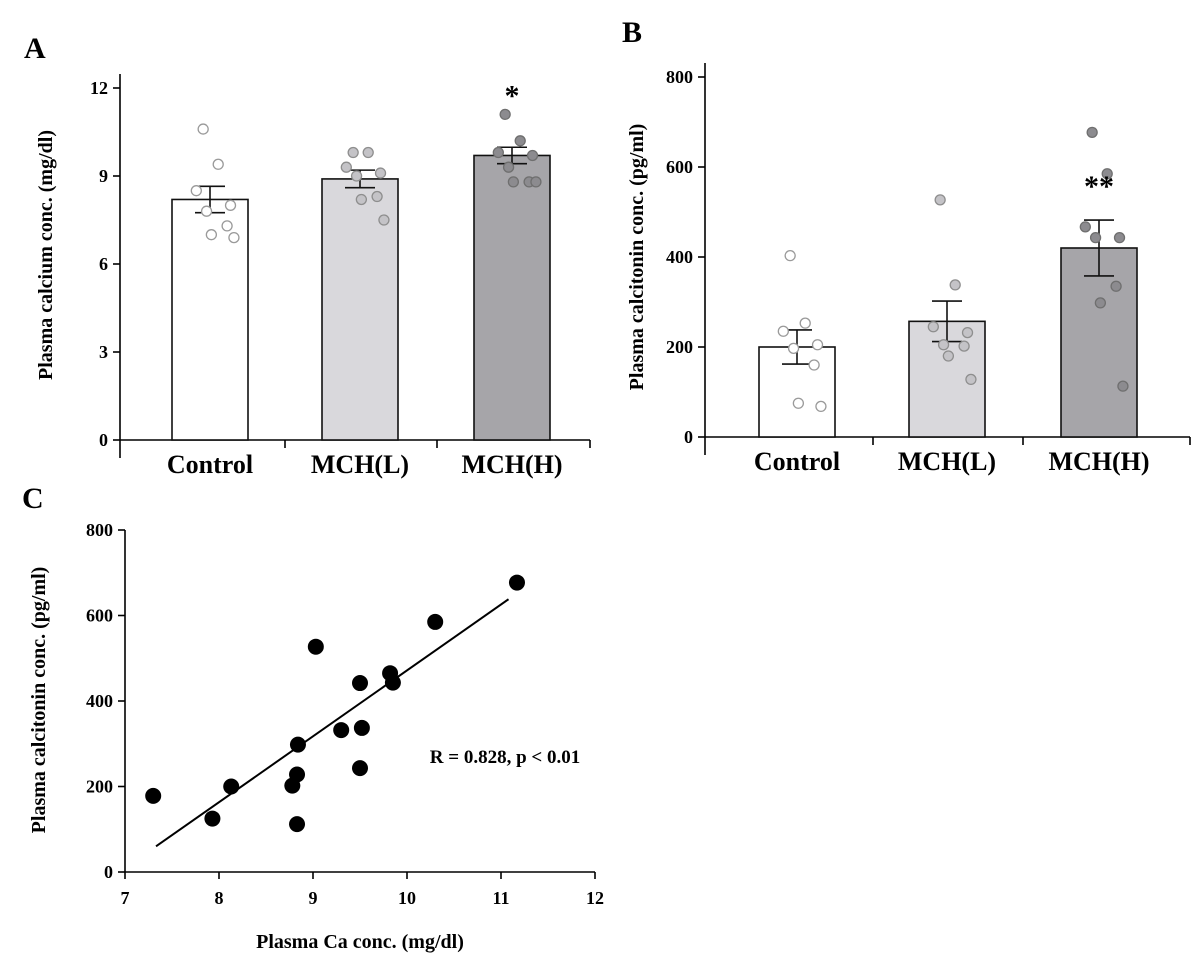 This screenshot has width=1200, height=972. Describe the element at coordinates (103, 352) in the screenshot. I see `y-tick-label: 3` at that location.